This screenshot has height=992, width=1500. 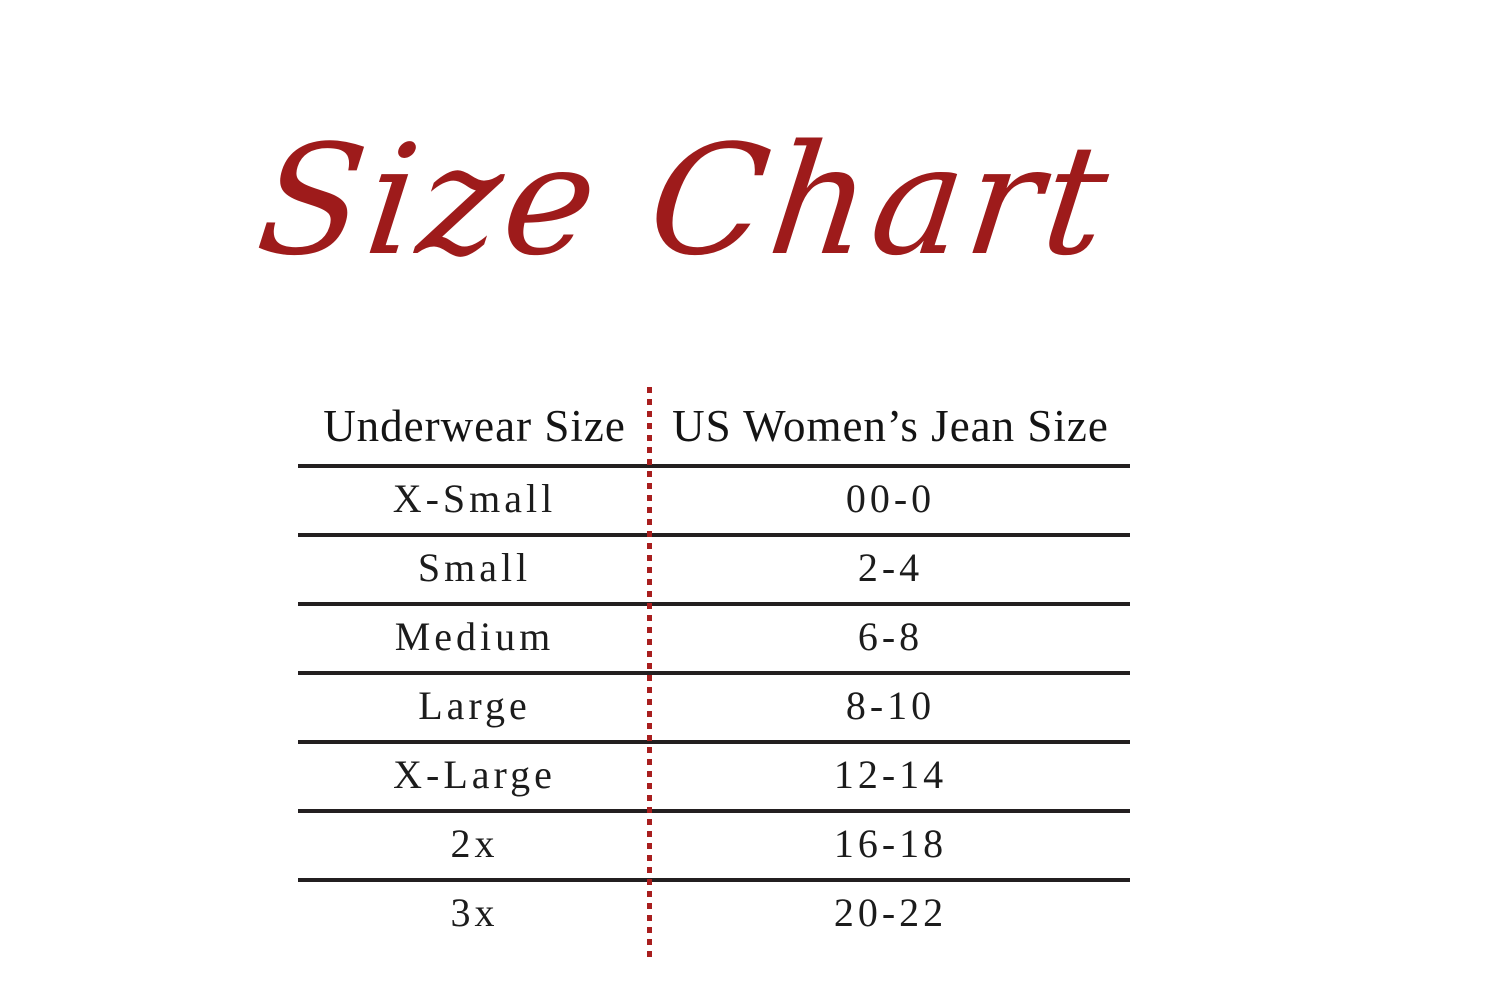 What do you see at coordinates (714, 847) in the screenshot?
I see `table-row: 2x 16-18` at bounding box center [714, 847].